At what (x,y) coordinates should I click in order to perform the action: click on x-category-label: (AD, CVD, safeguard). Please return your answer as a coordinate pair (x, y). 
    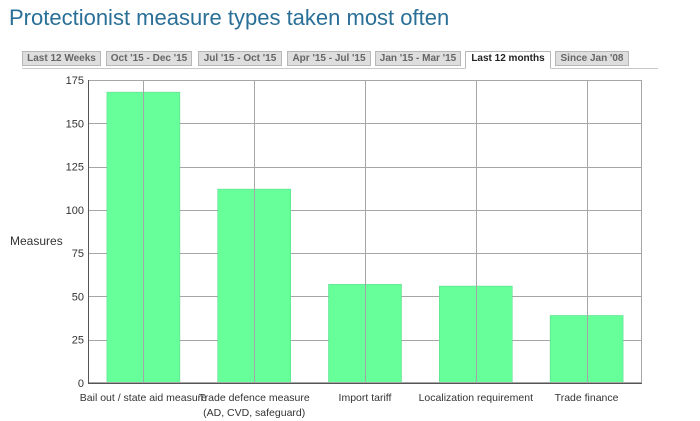
    Looking at the image, I should click on (254, 413).